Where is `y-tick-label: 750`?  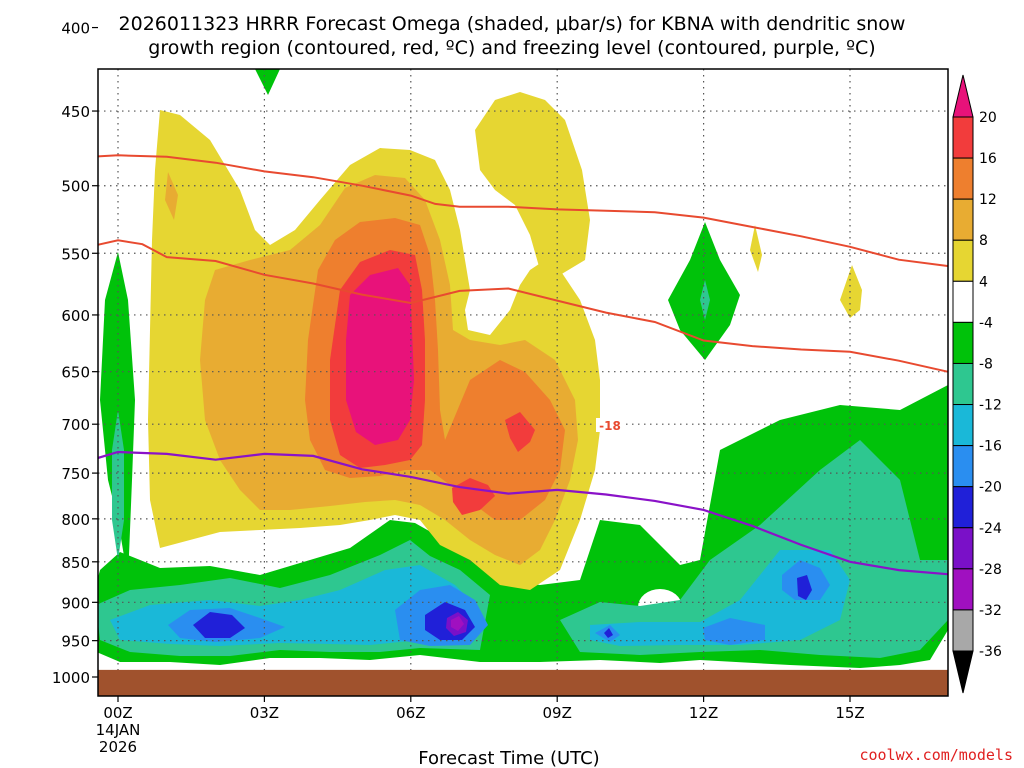 y-tick-label: 750 is located at coordinates (75, 474).